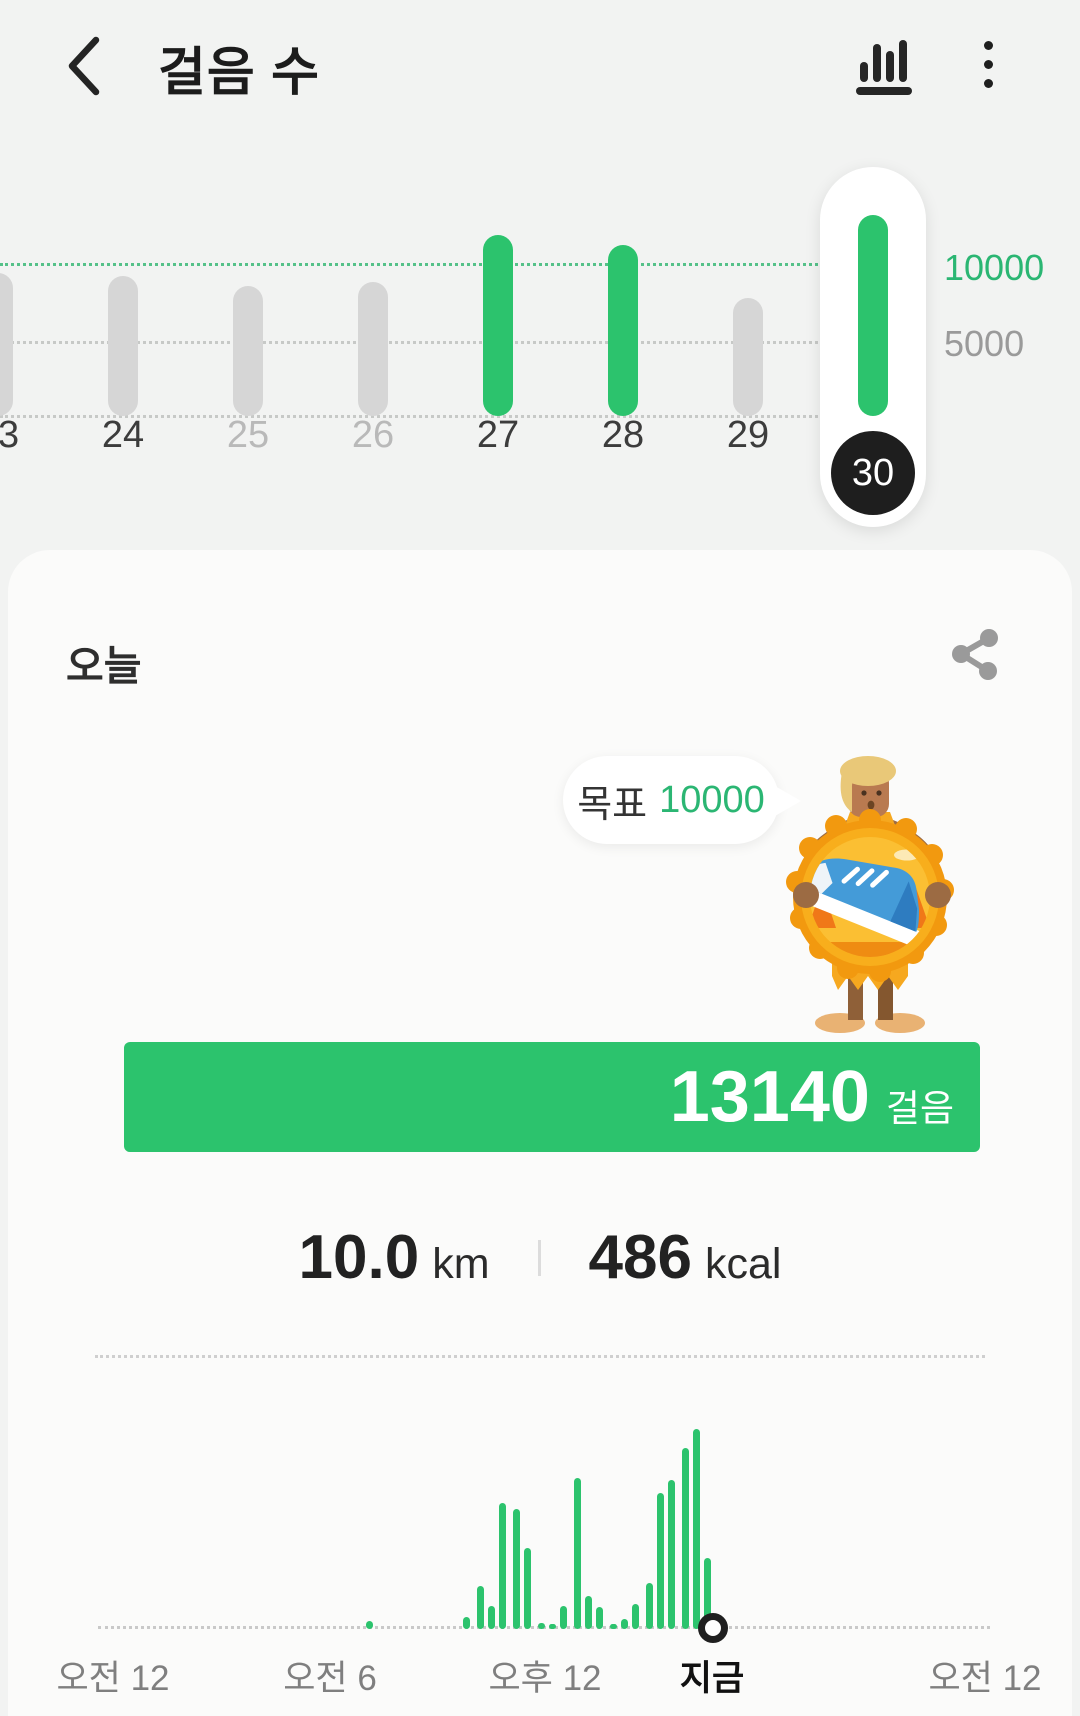 The width and height of the screenshot is (1080, 1716). I want to click on selected-day-badge: 30, so click(873, 473).